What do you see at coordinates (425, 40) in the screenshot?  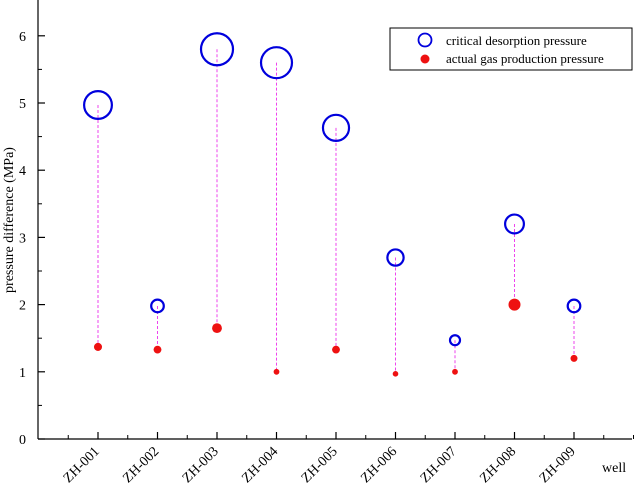 I see `legend-marker-critical` at bounding box center [425, 40].